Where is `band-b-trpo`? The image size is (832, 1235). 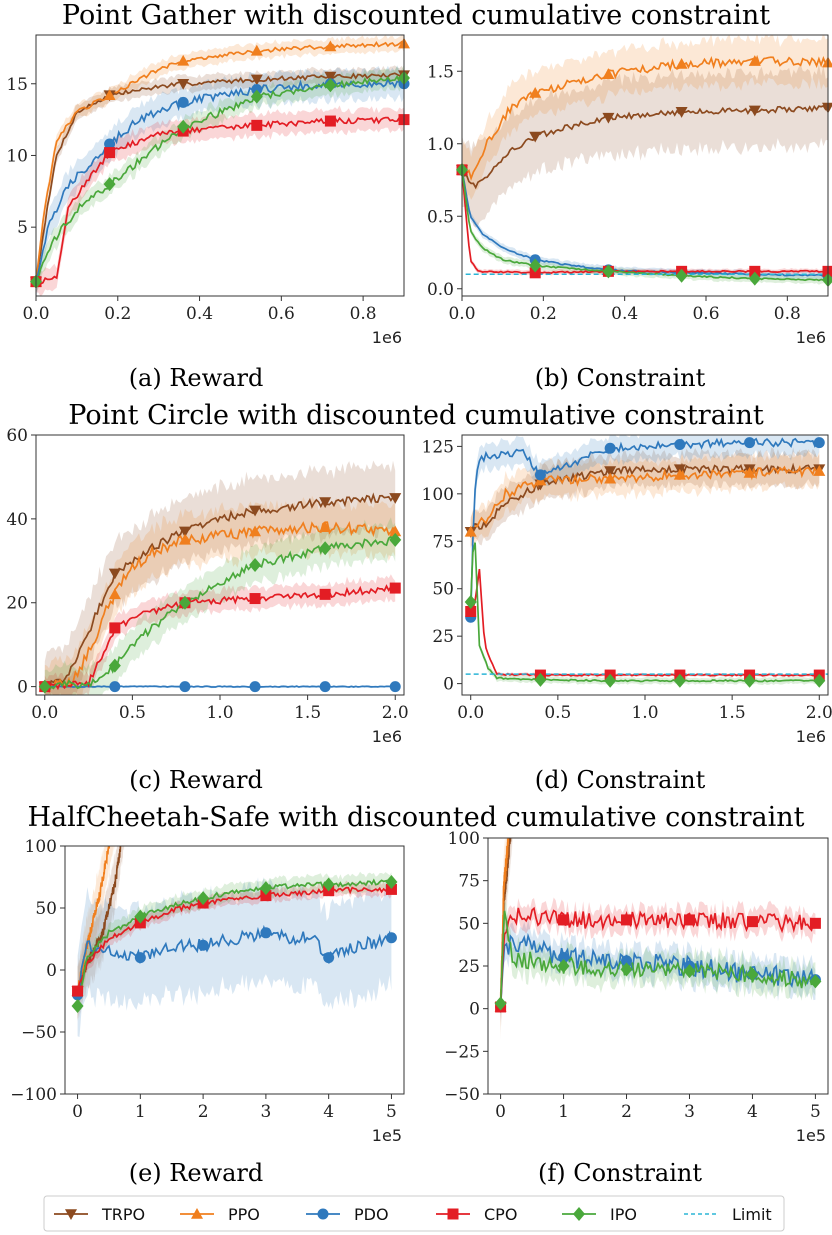
band-b-trpo is located at coordinates (645, 146).